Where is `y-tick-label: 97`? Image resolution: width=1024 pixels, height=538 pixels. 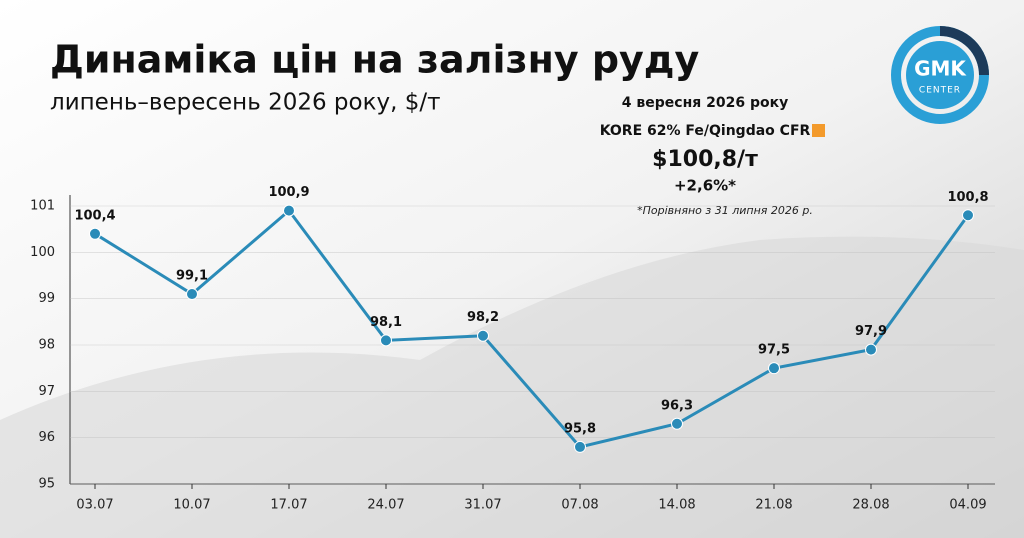
y-tick-label: 97 is located at coordinates (46, 391).